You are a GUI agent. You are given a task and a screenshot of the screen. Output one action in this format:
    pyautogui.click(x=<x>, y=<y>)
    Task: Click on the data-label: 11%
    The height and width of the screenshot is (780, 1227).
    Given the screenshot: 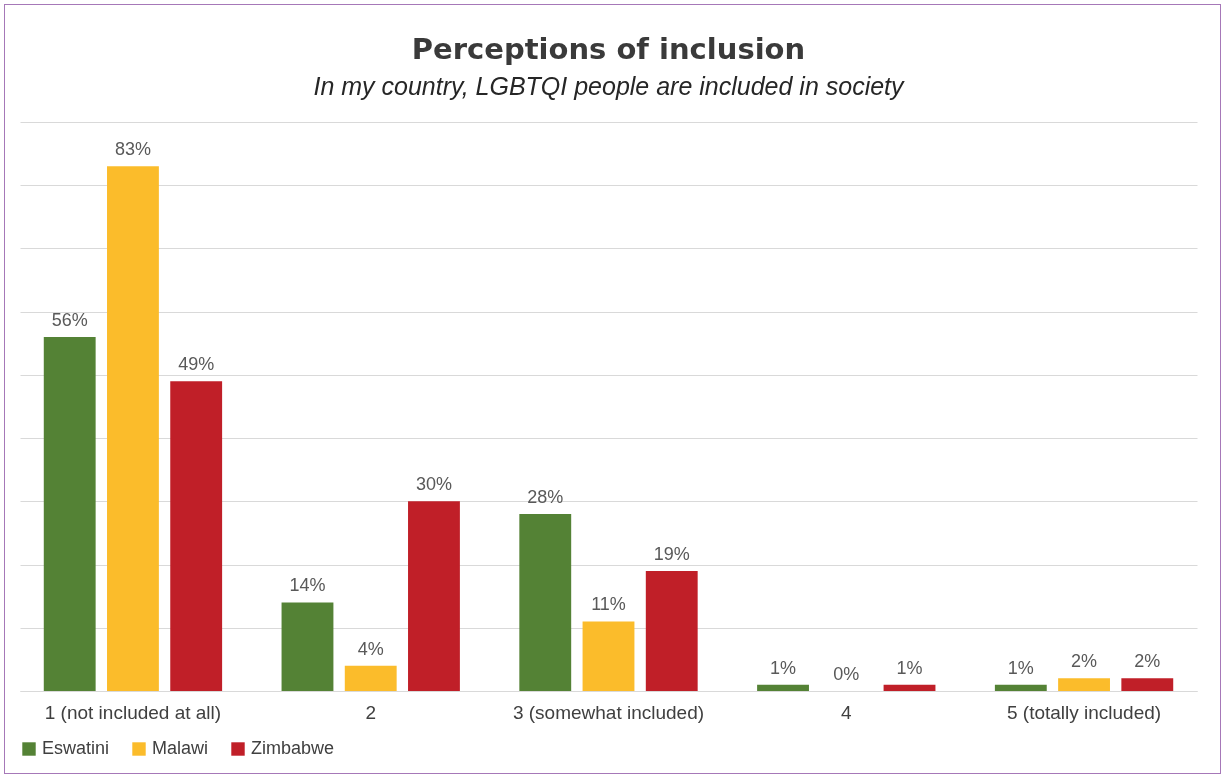 What is the action you would take?
    pyautogui.click(x=608, y=604)
    